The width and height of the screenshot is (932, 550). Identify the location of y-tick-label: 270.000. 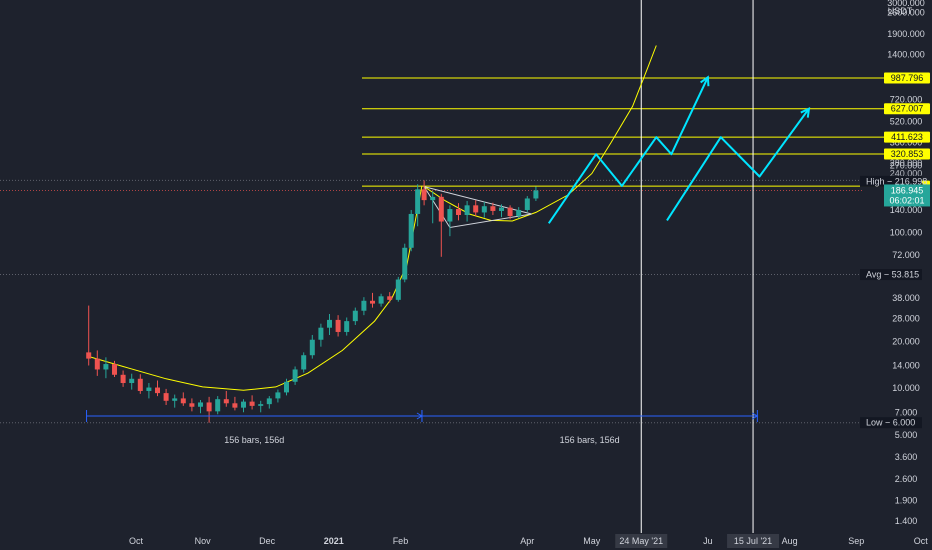
(906, 166).